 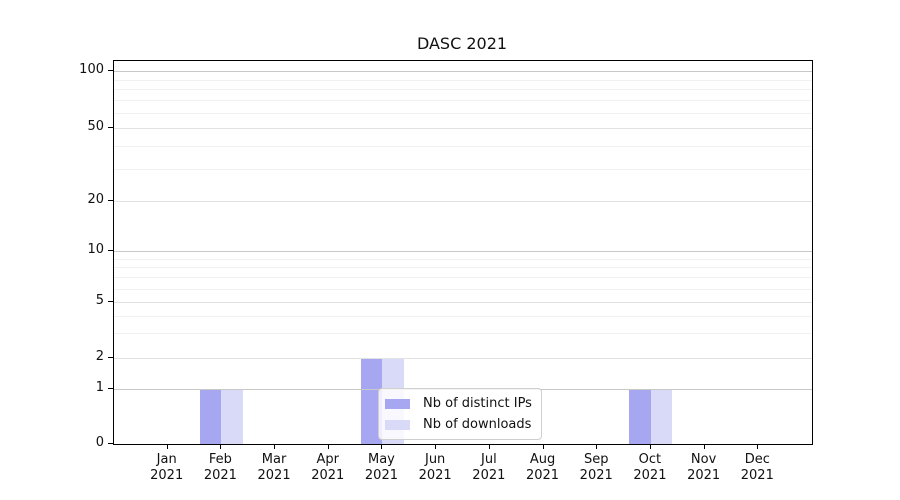 I want to click on x-tick-mark-dec, so click(x=758, y=446).